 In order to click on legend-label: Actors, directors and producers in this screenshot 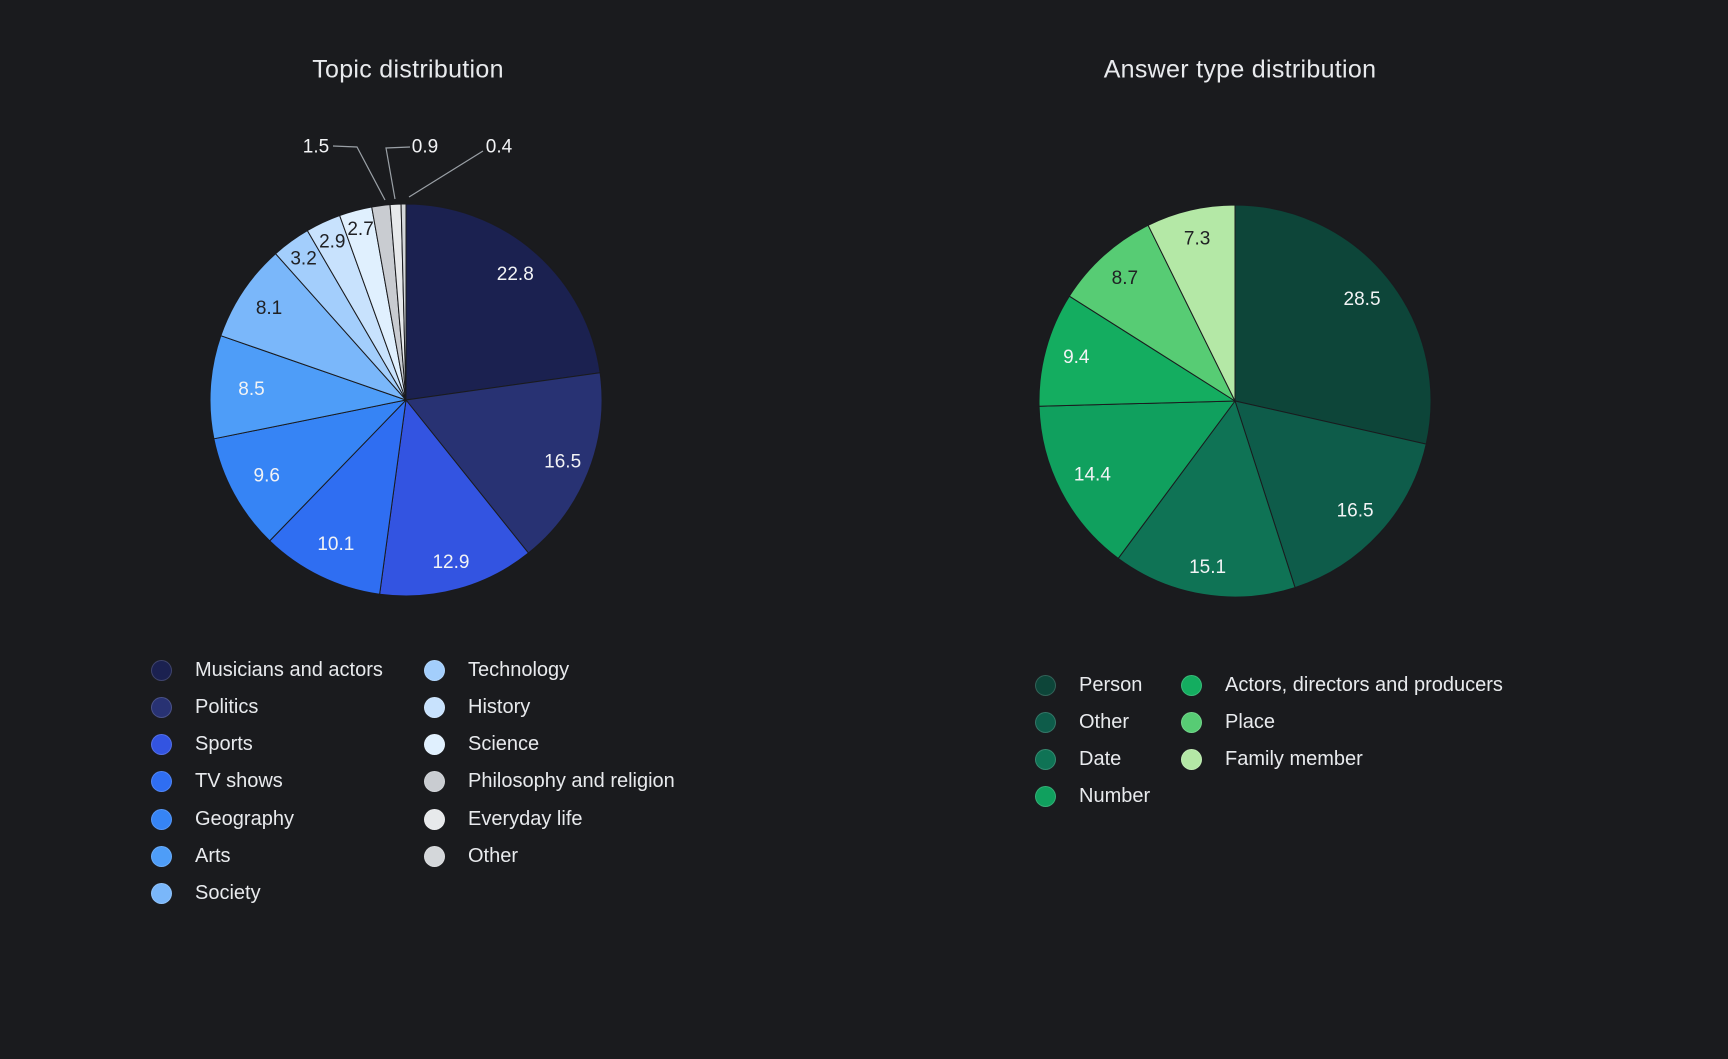, I will do `click(1364, 684)`.